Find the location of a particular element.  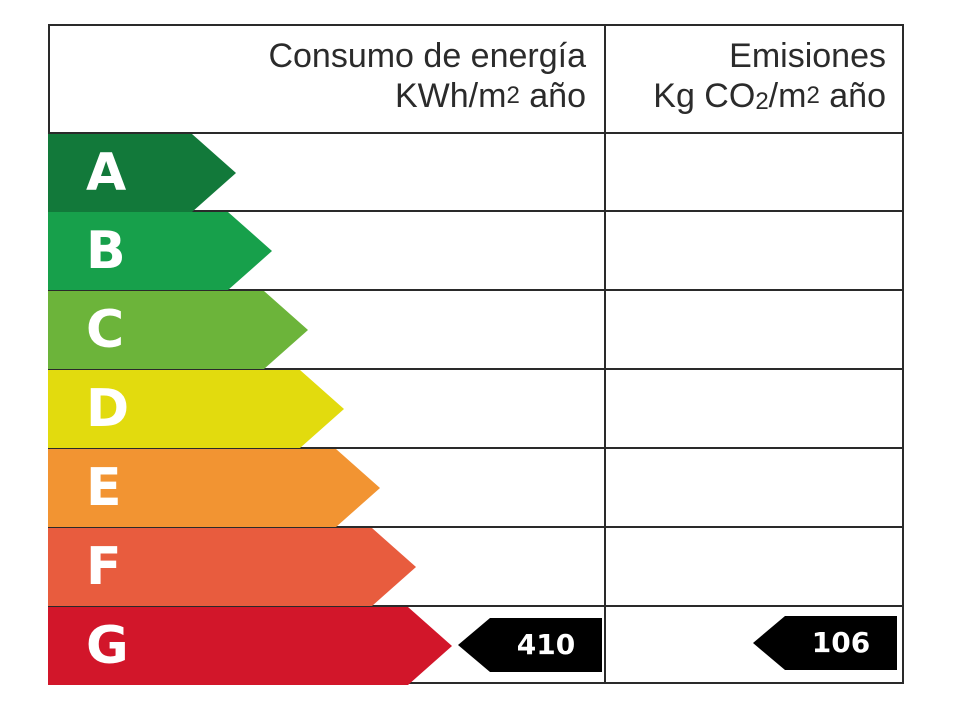

energy-value: 410 is located at coordinates (546, 644).